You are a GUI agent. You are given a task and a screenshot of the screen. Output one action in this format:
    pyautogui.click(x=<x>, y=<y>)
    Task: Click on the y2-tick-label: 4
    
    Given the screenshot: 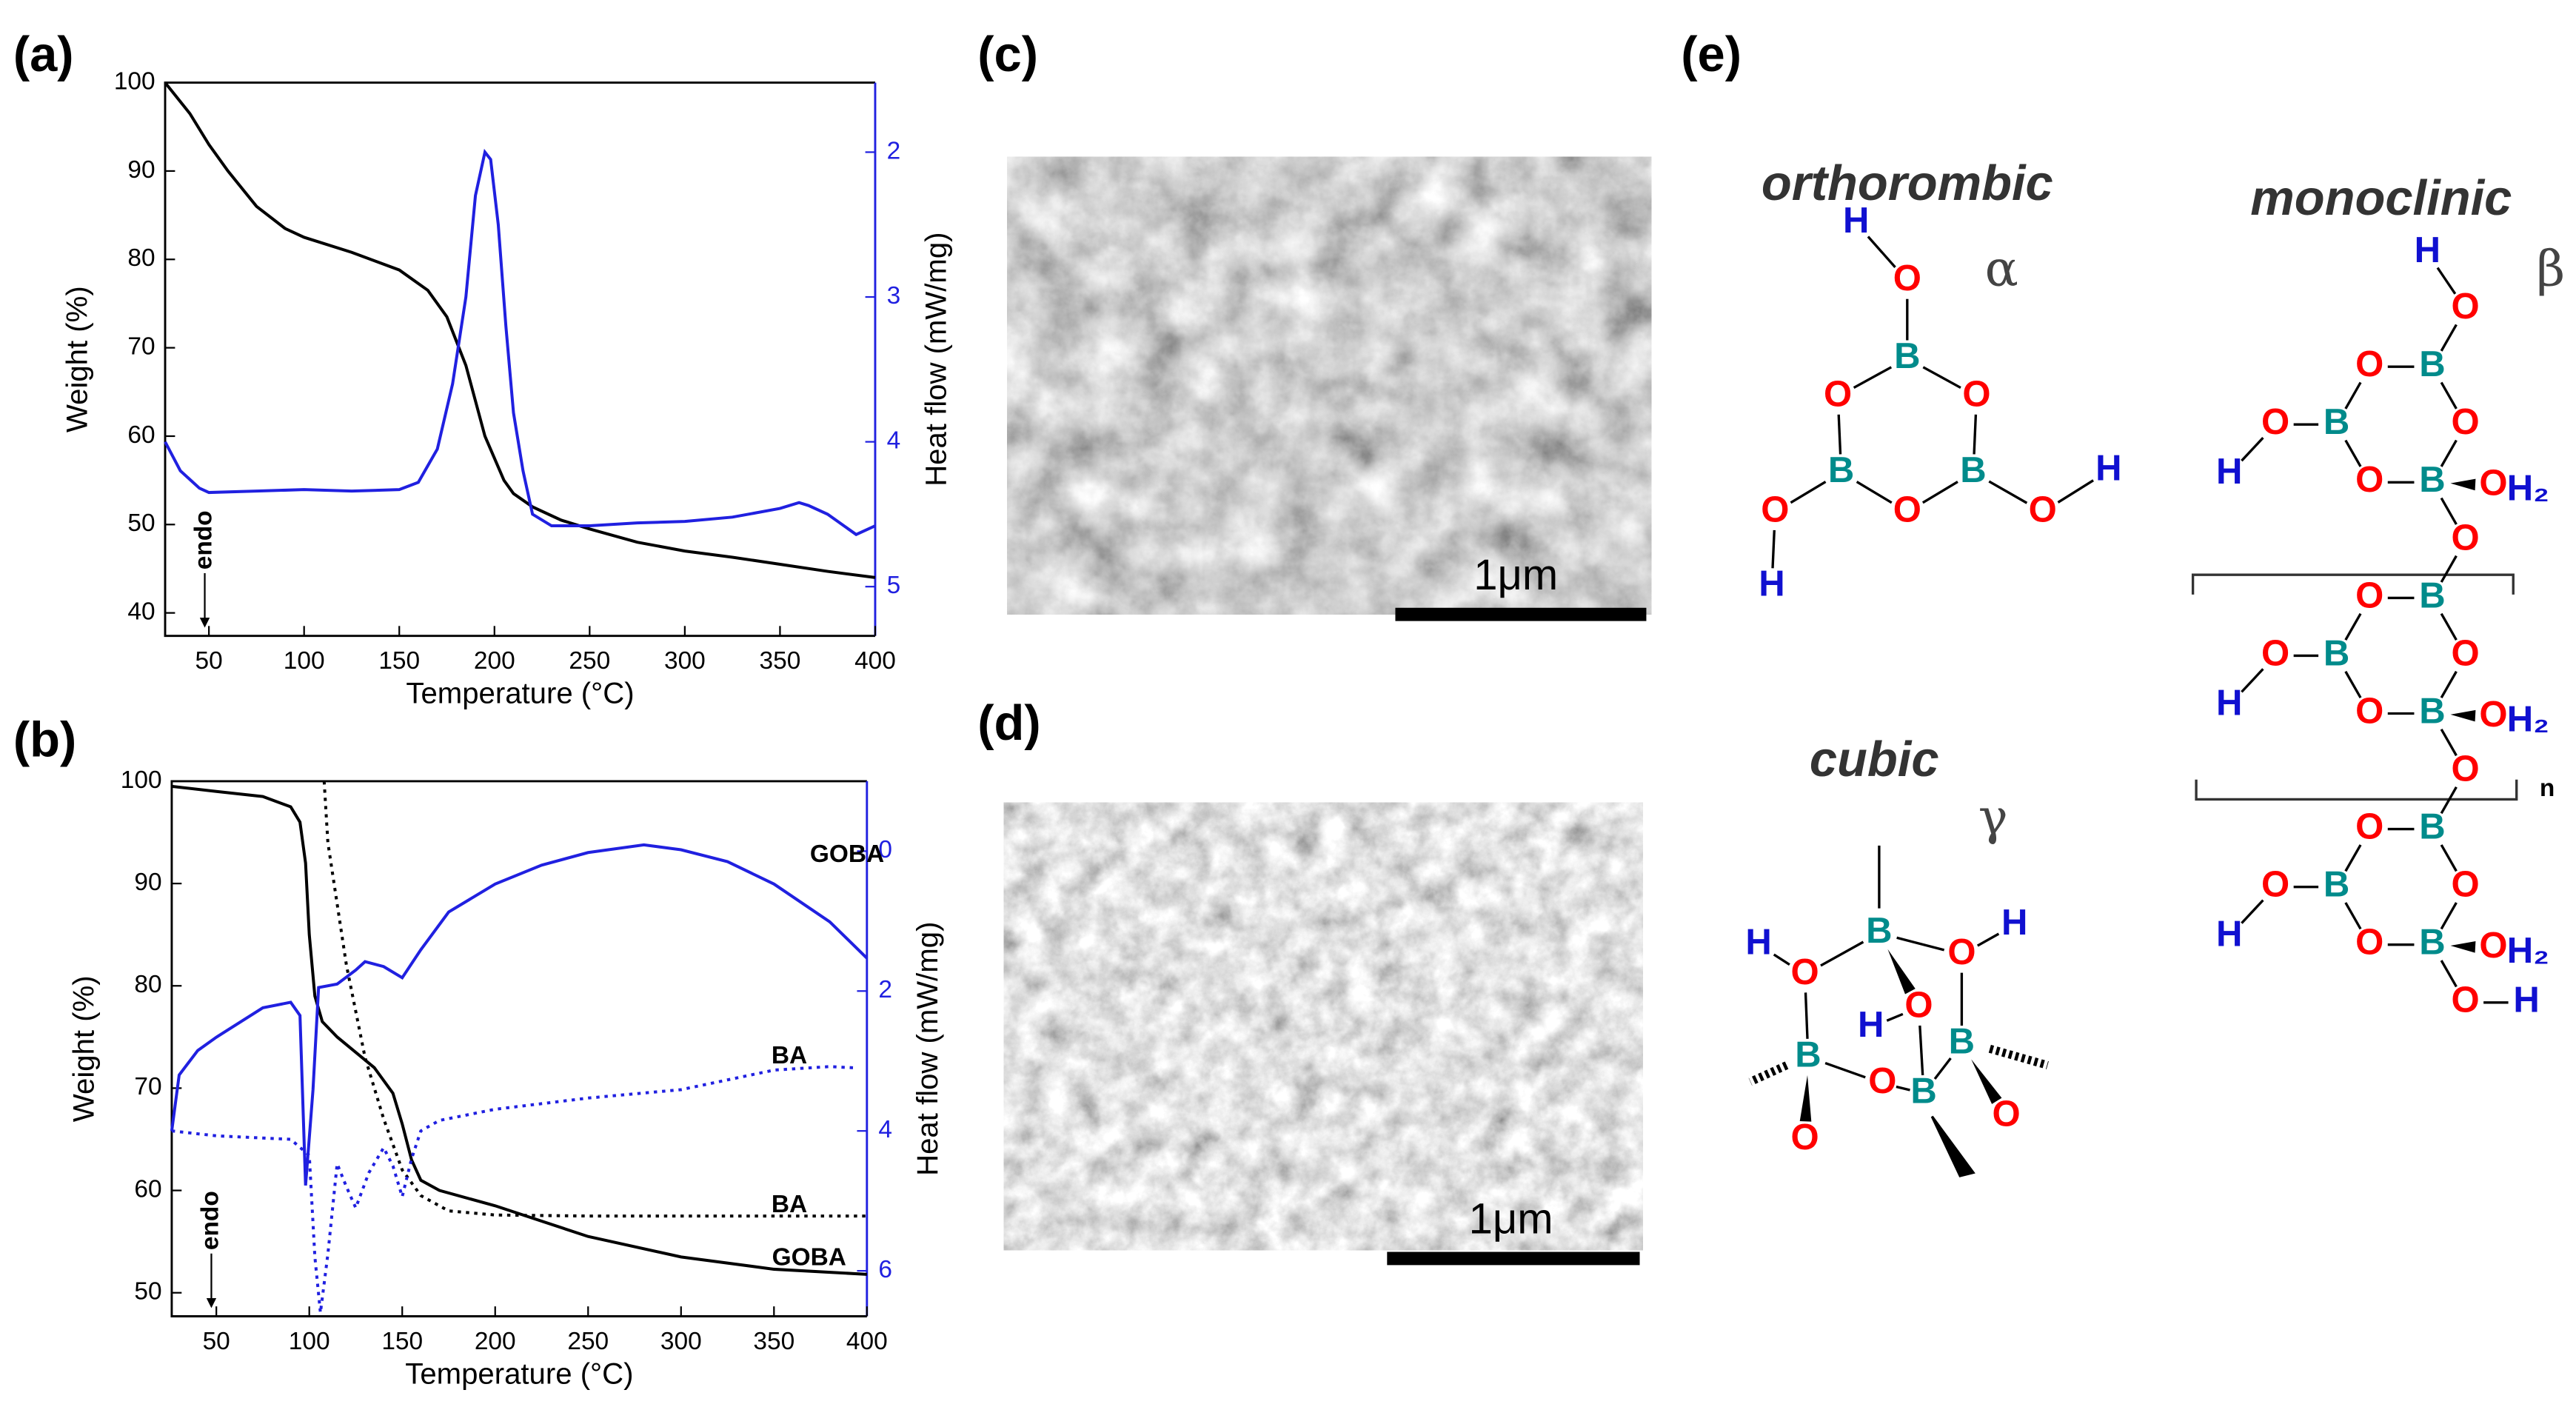 What is the action you would take?
    pyautogui.click(x=894, y=441)
    